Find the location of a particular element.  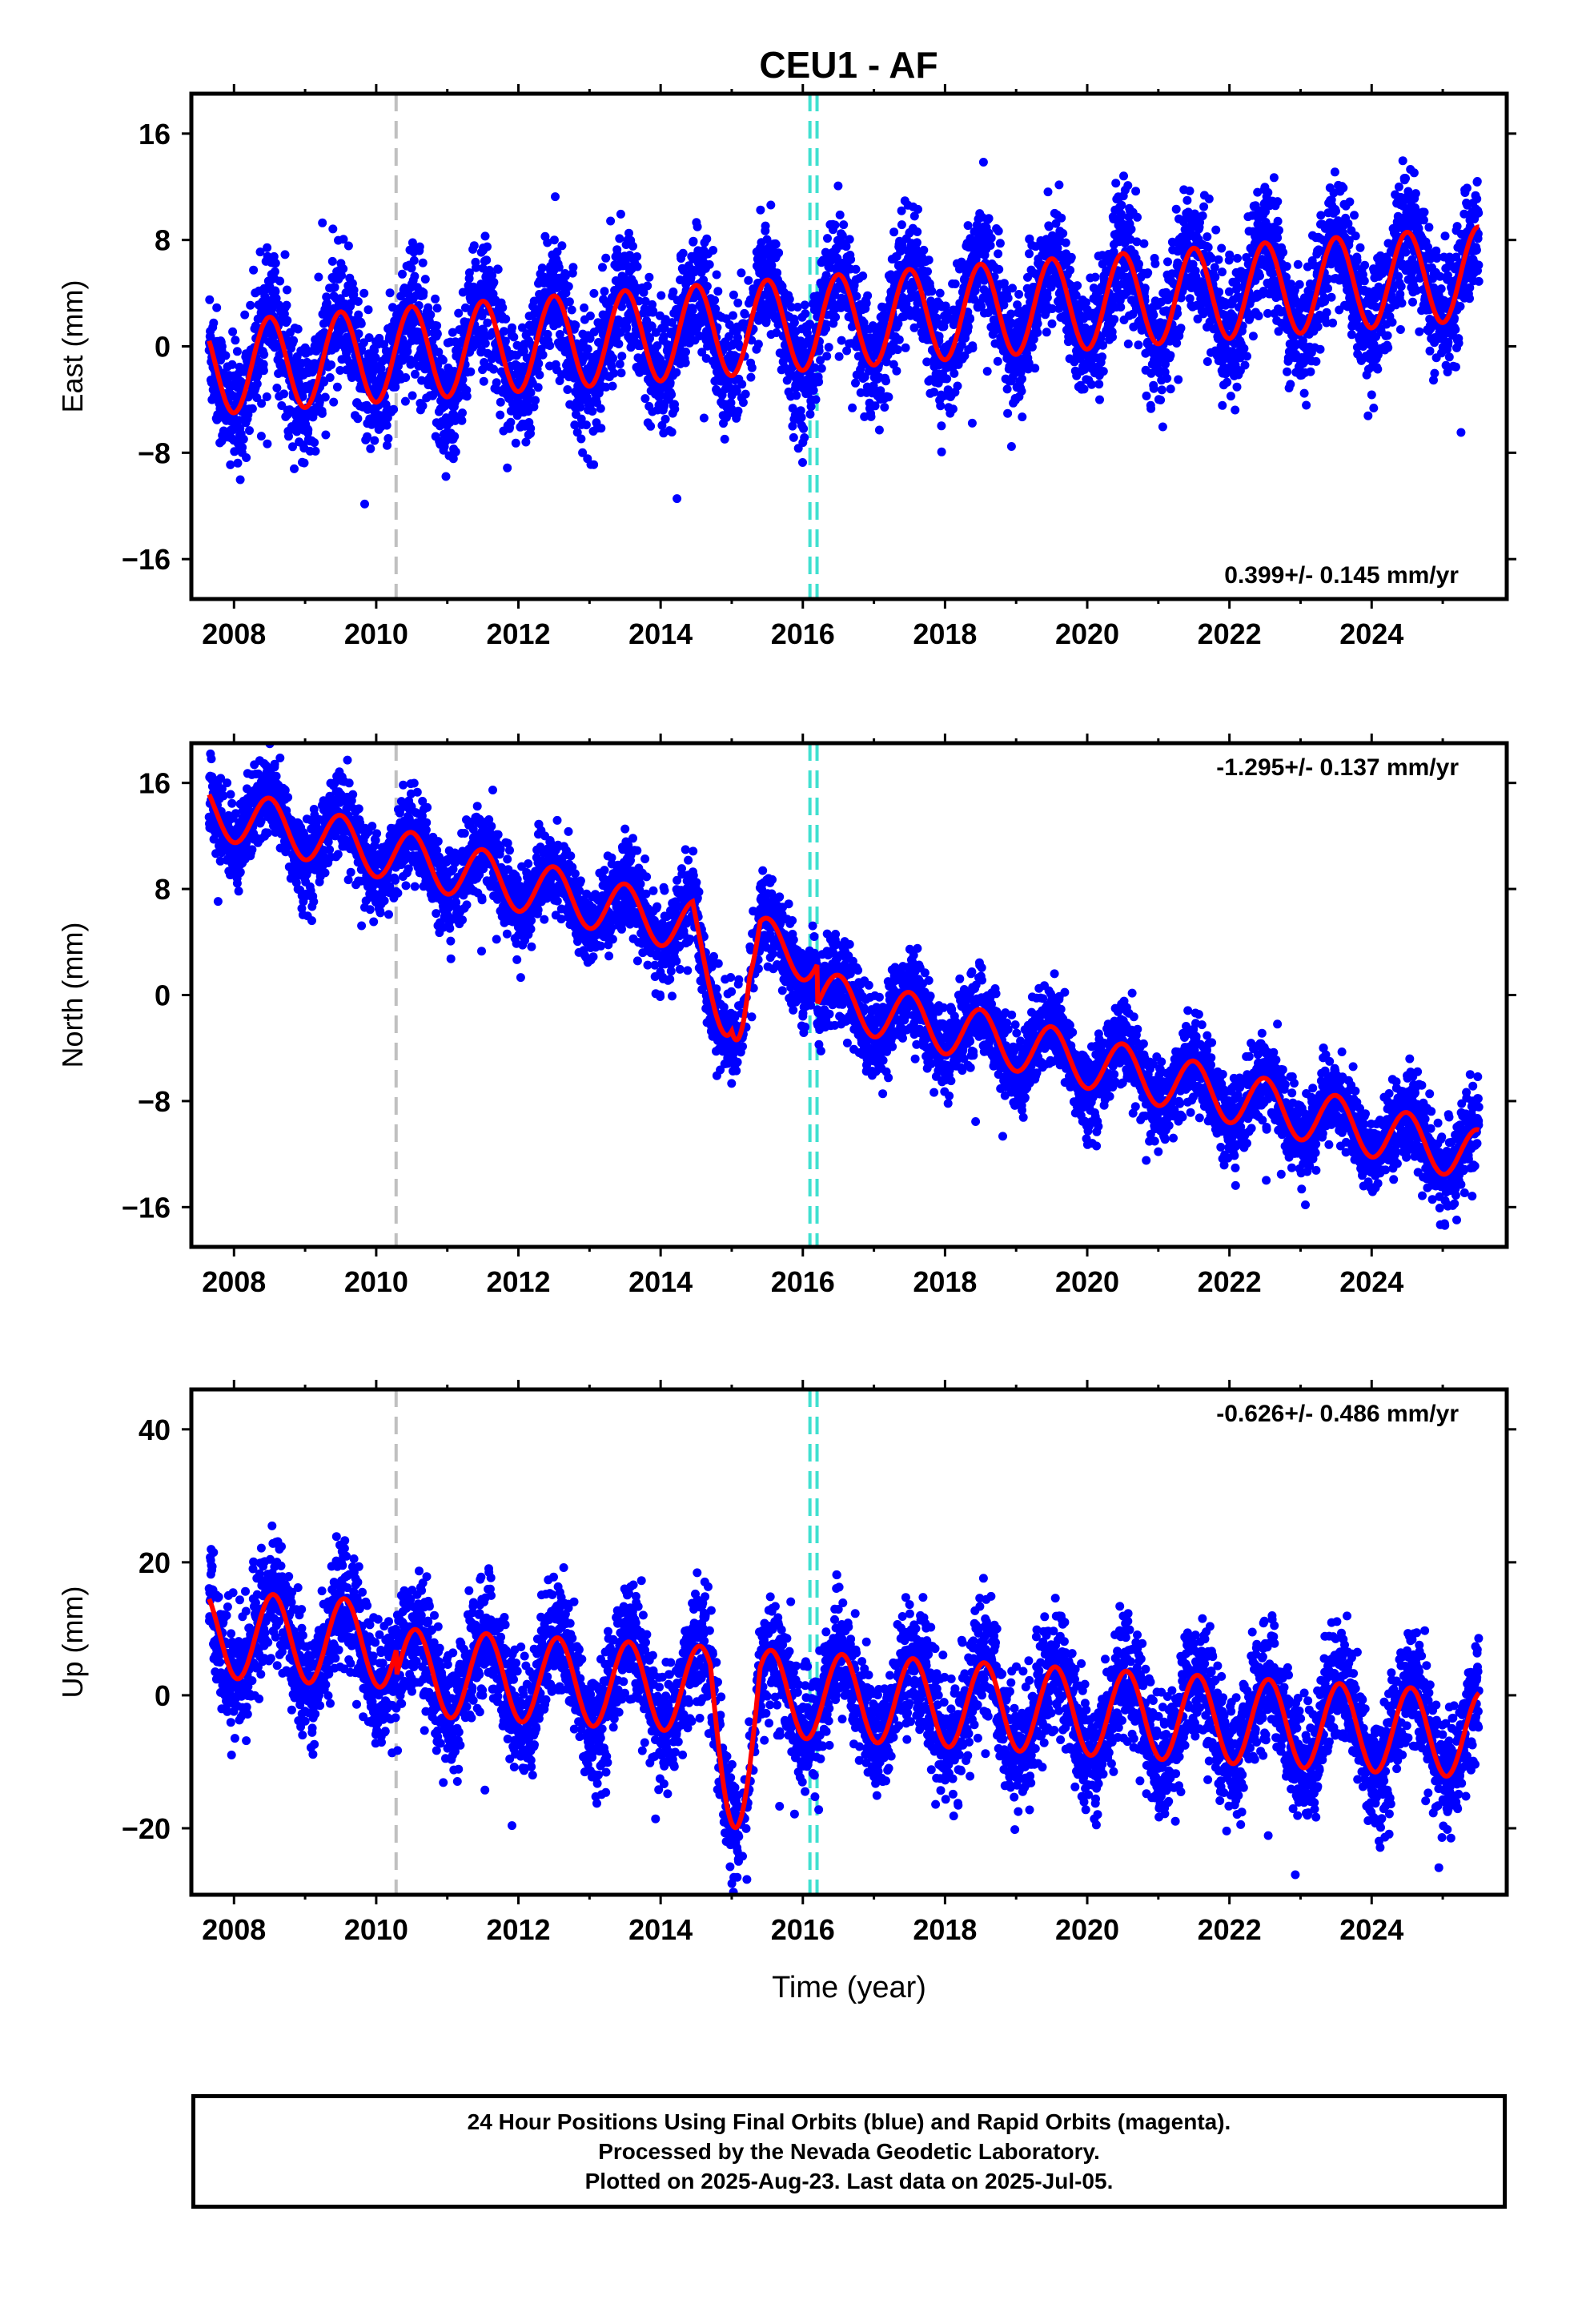

plot-title: CEU1 - AF is located at coordinates (848, 65).